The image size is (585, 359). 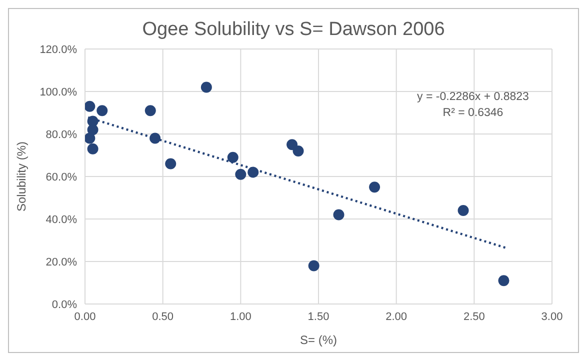 What do you see at coordinates (474, 316) in the screenshot?
I see `x-tick-label: 2.50` at bounding box center [474, 316].